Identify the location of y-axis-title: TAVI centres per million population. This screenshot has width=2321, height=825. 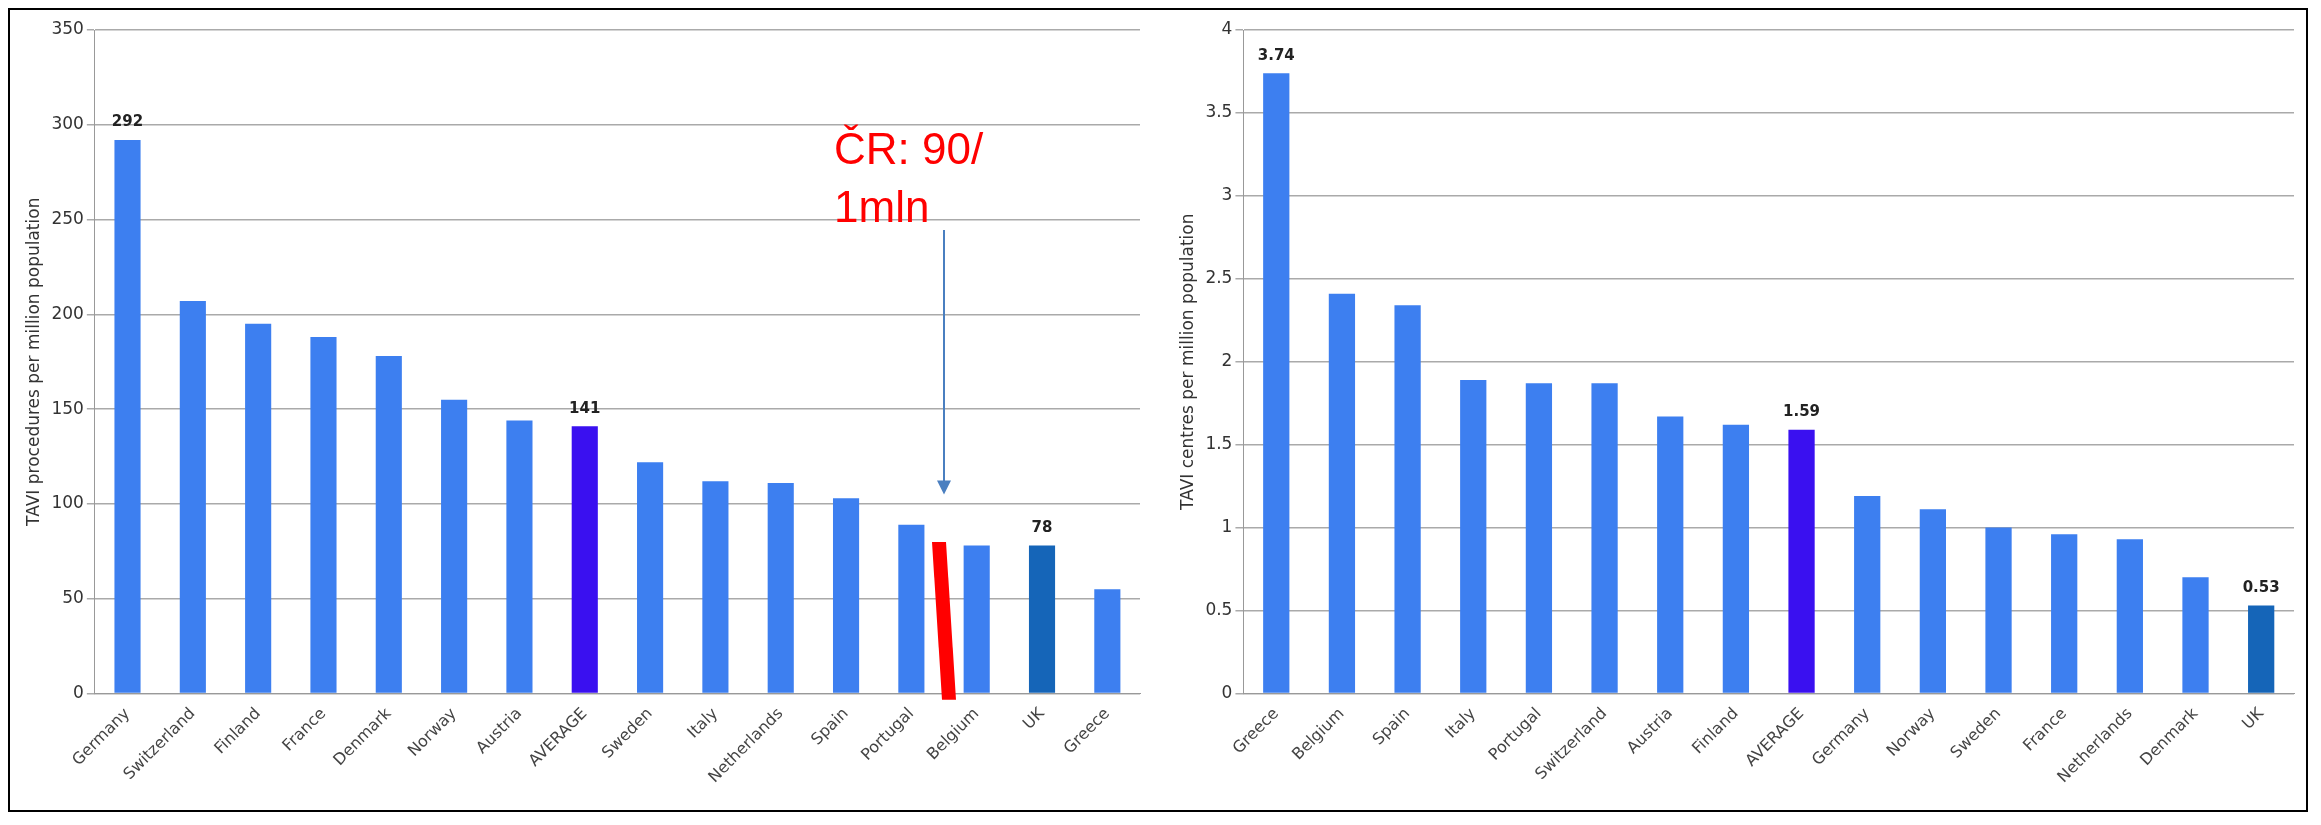
(1186, 362).